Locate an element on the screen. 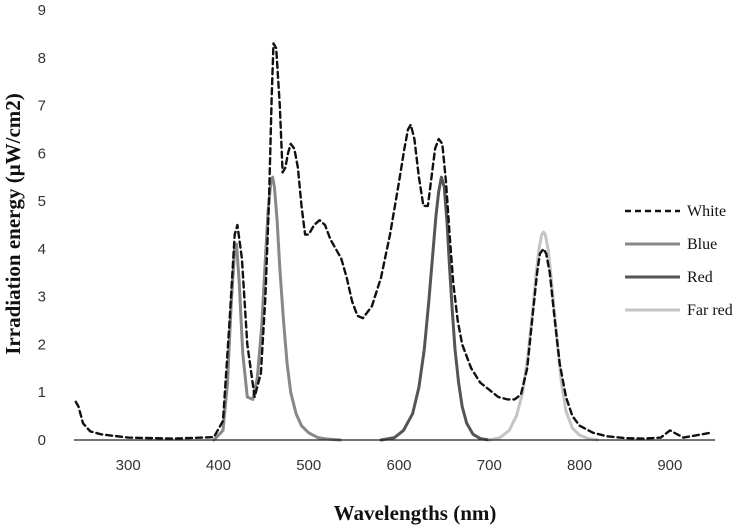 The height and width of the screenshot is (528, 756). y-tick-label: 8 is located at coordinates (42, 58).